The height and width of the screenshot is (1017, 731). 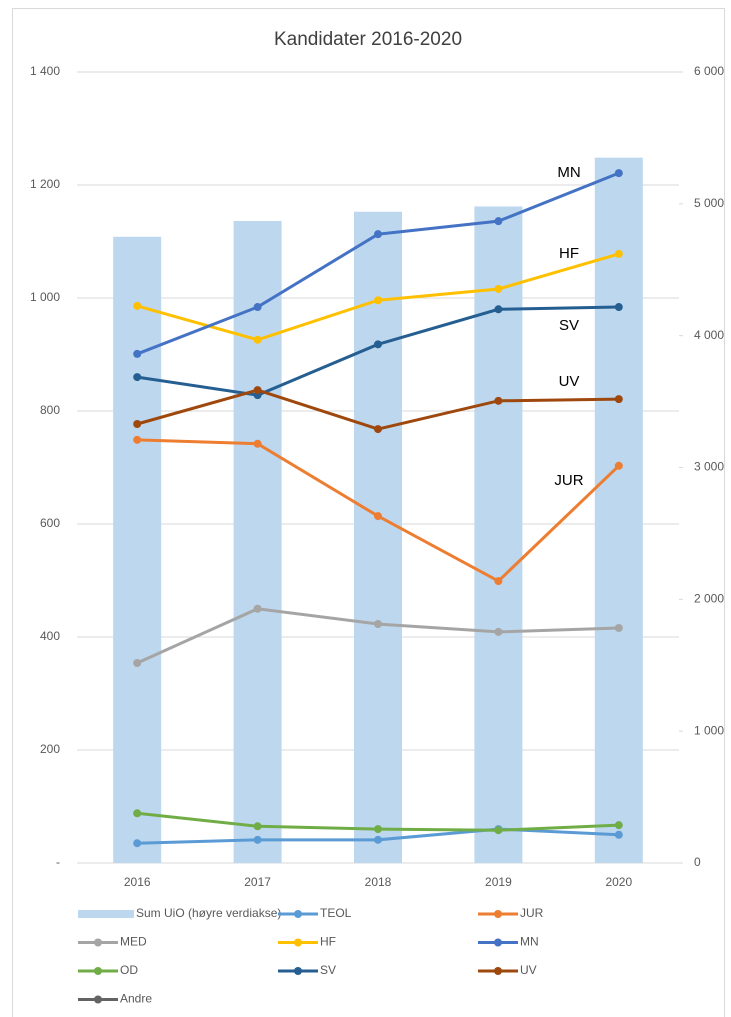 What do you see at coordinates (50, 523) in the screenshot?
I see `y-tick-label: 600` at bounding box center [50, 523].